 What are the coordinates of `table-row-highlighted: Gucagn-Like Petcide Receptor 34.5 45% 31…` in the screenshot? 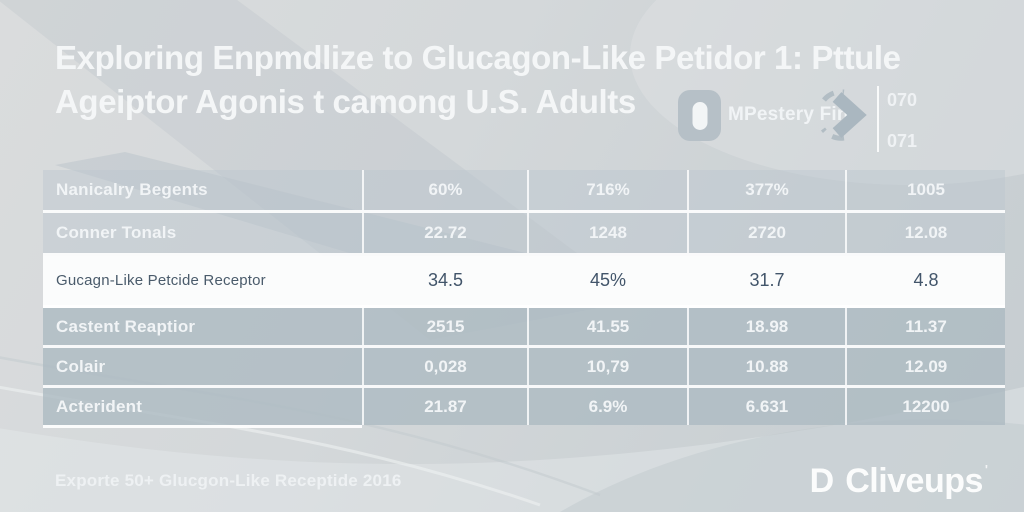 It's located at (524, 282).